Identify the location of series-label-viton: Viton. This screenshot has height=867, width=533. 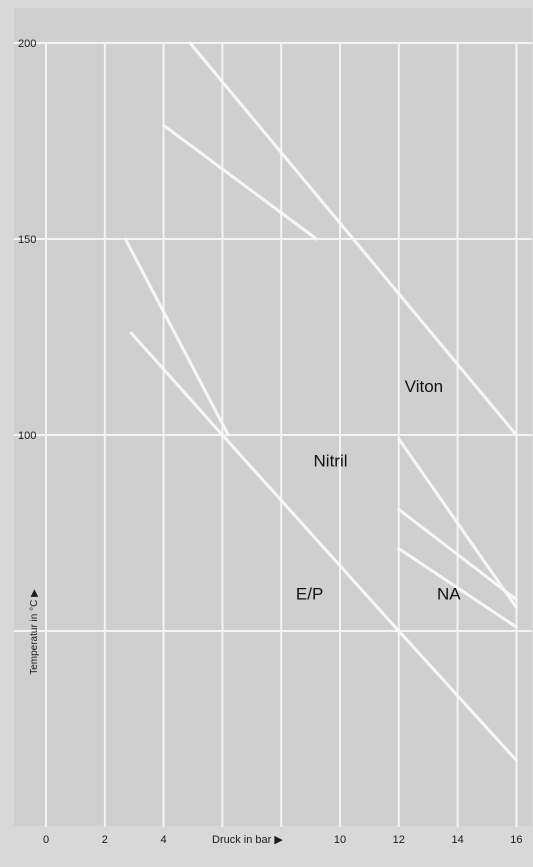
(424, 386).